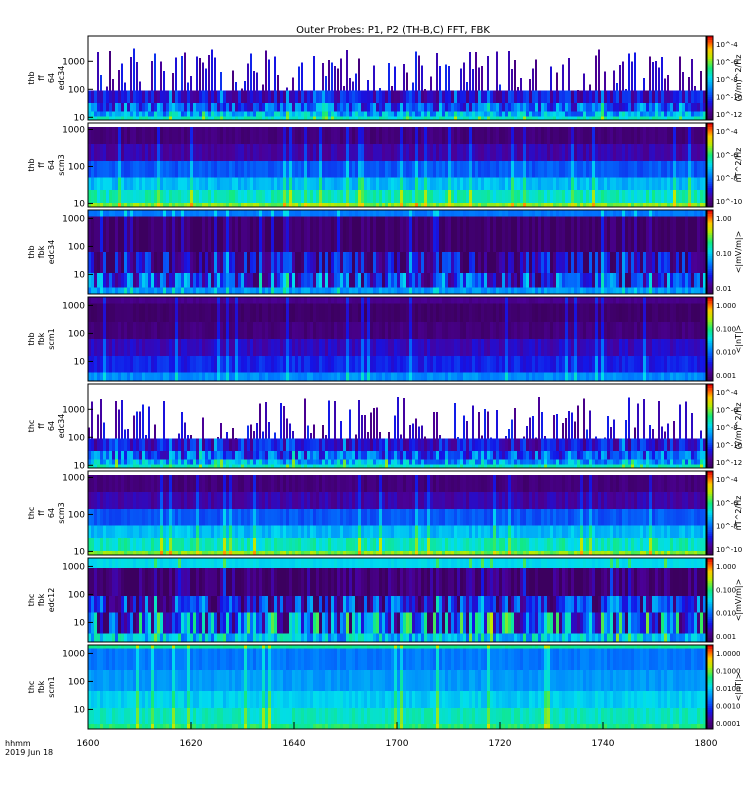 This screenshot has height=800, width=750. I want to click on y-tick-label: 1000, so click(73, 306).